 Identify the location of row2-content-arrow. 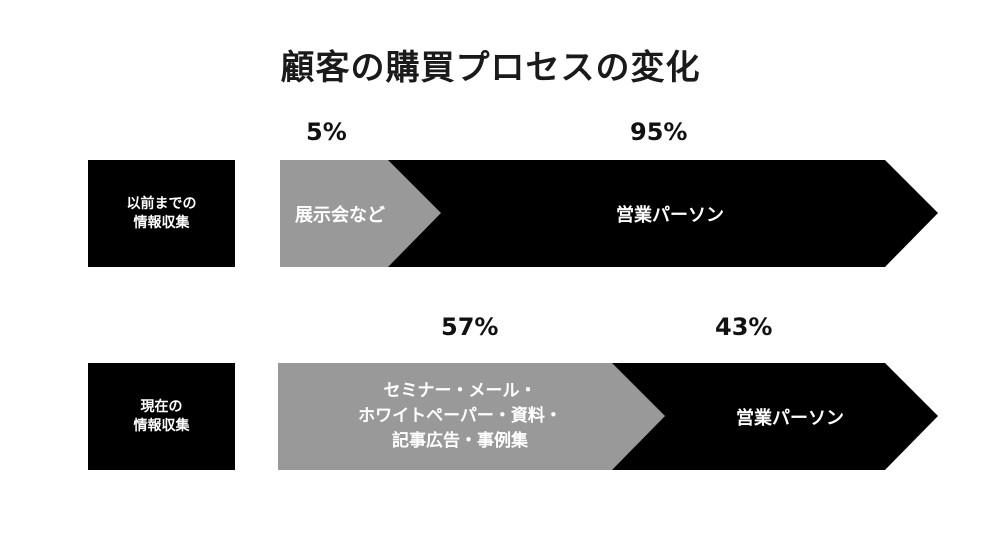
(471, 416).